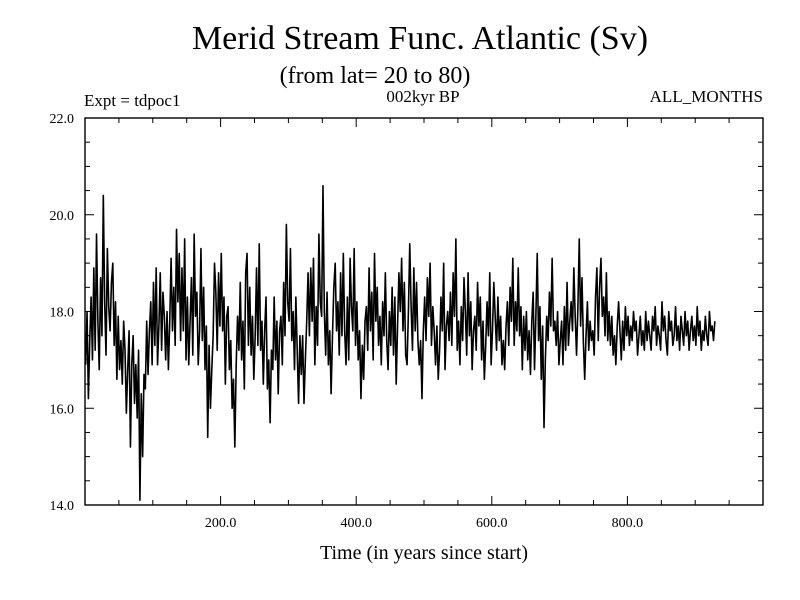 The width and height of the screenshot is (800, 600). Describe the element at coordinates (420, 38) in the screenshot. I see `chart-title: Merid Stream Func. Atlantic (Sv)` at that location.